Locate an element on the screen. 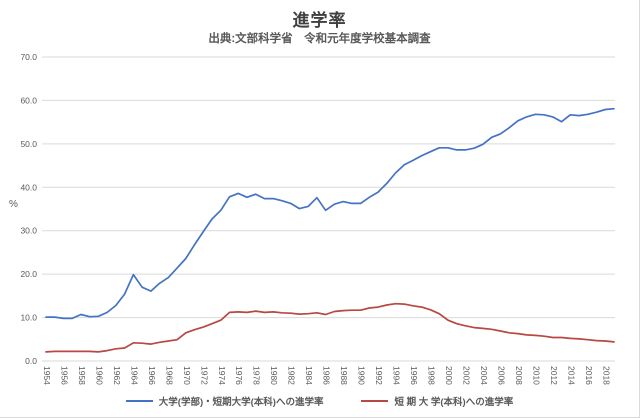  y-tick-label: 50.0 is located at coordinates (28, 144).